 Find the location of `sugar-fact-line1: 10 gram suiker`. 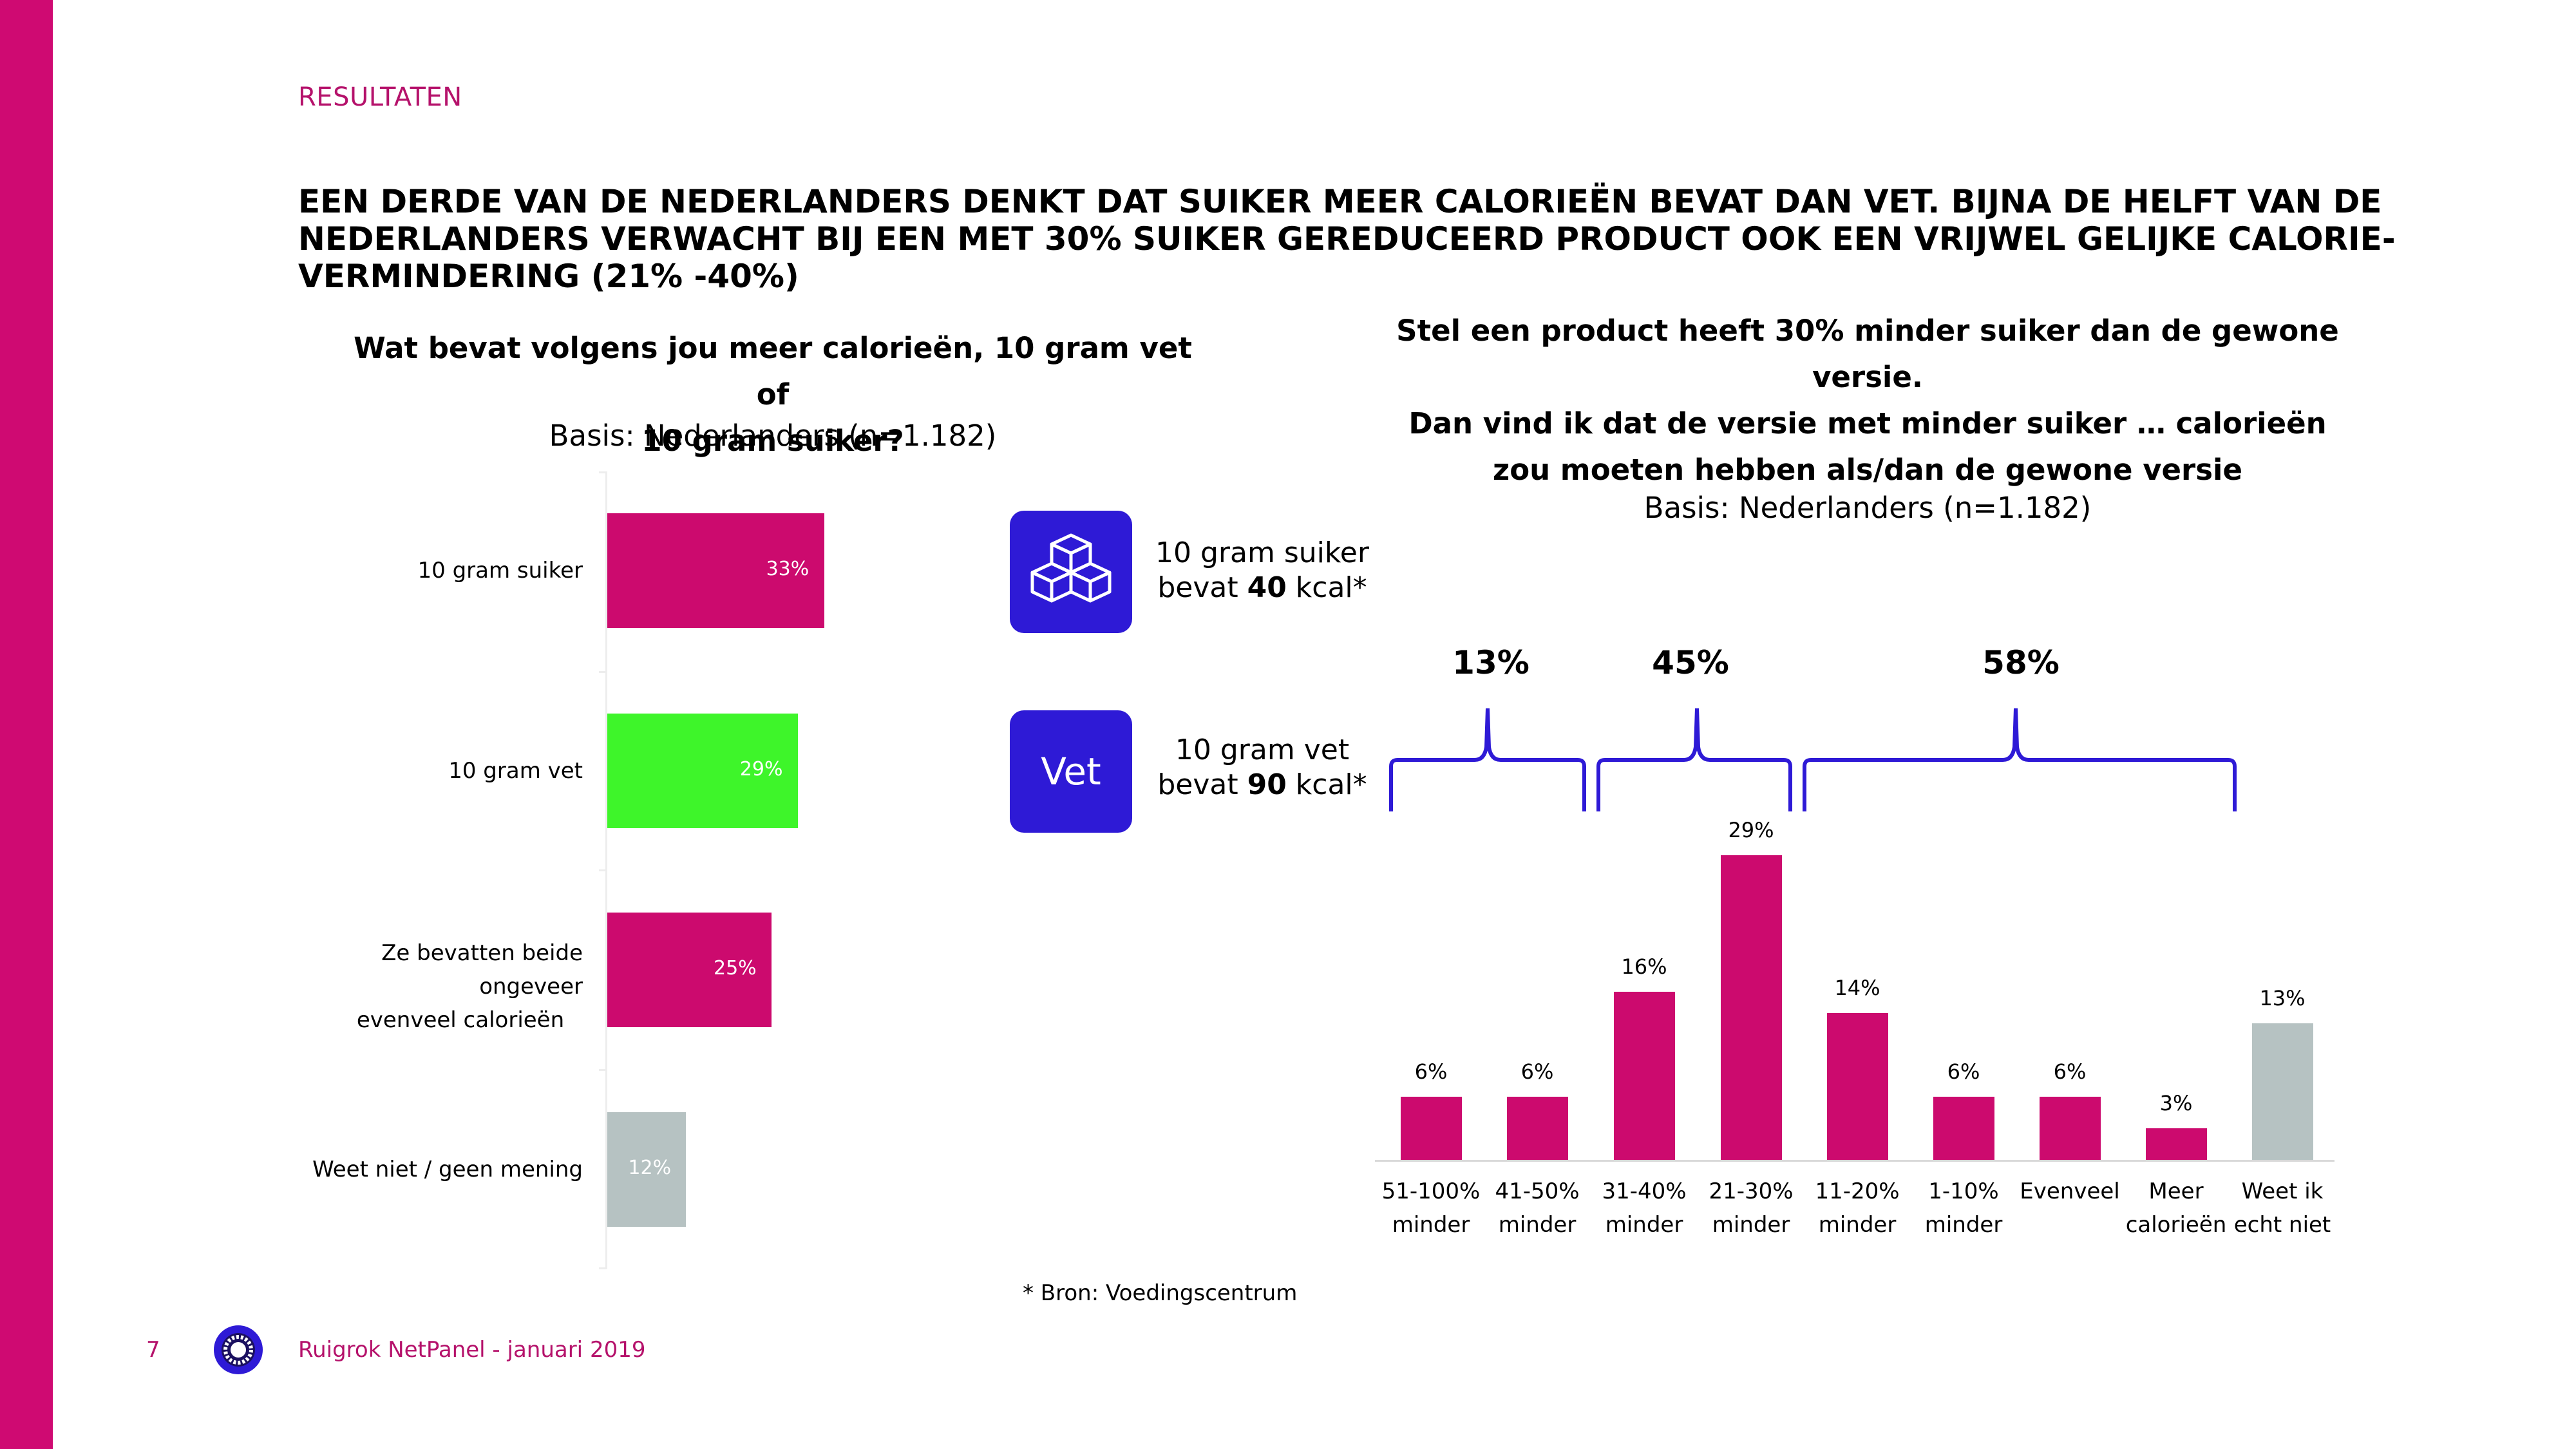

sugar-fact-line1: 10 gram suiker is located at coordinates (1262, 553).